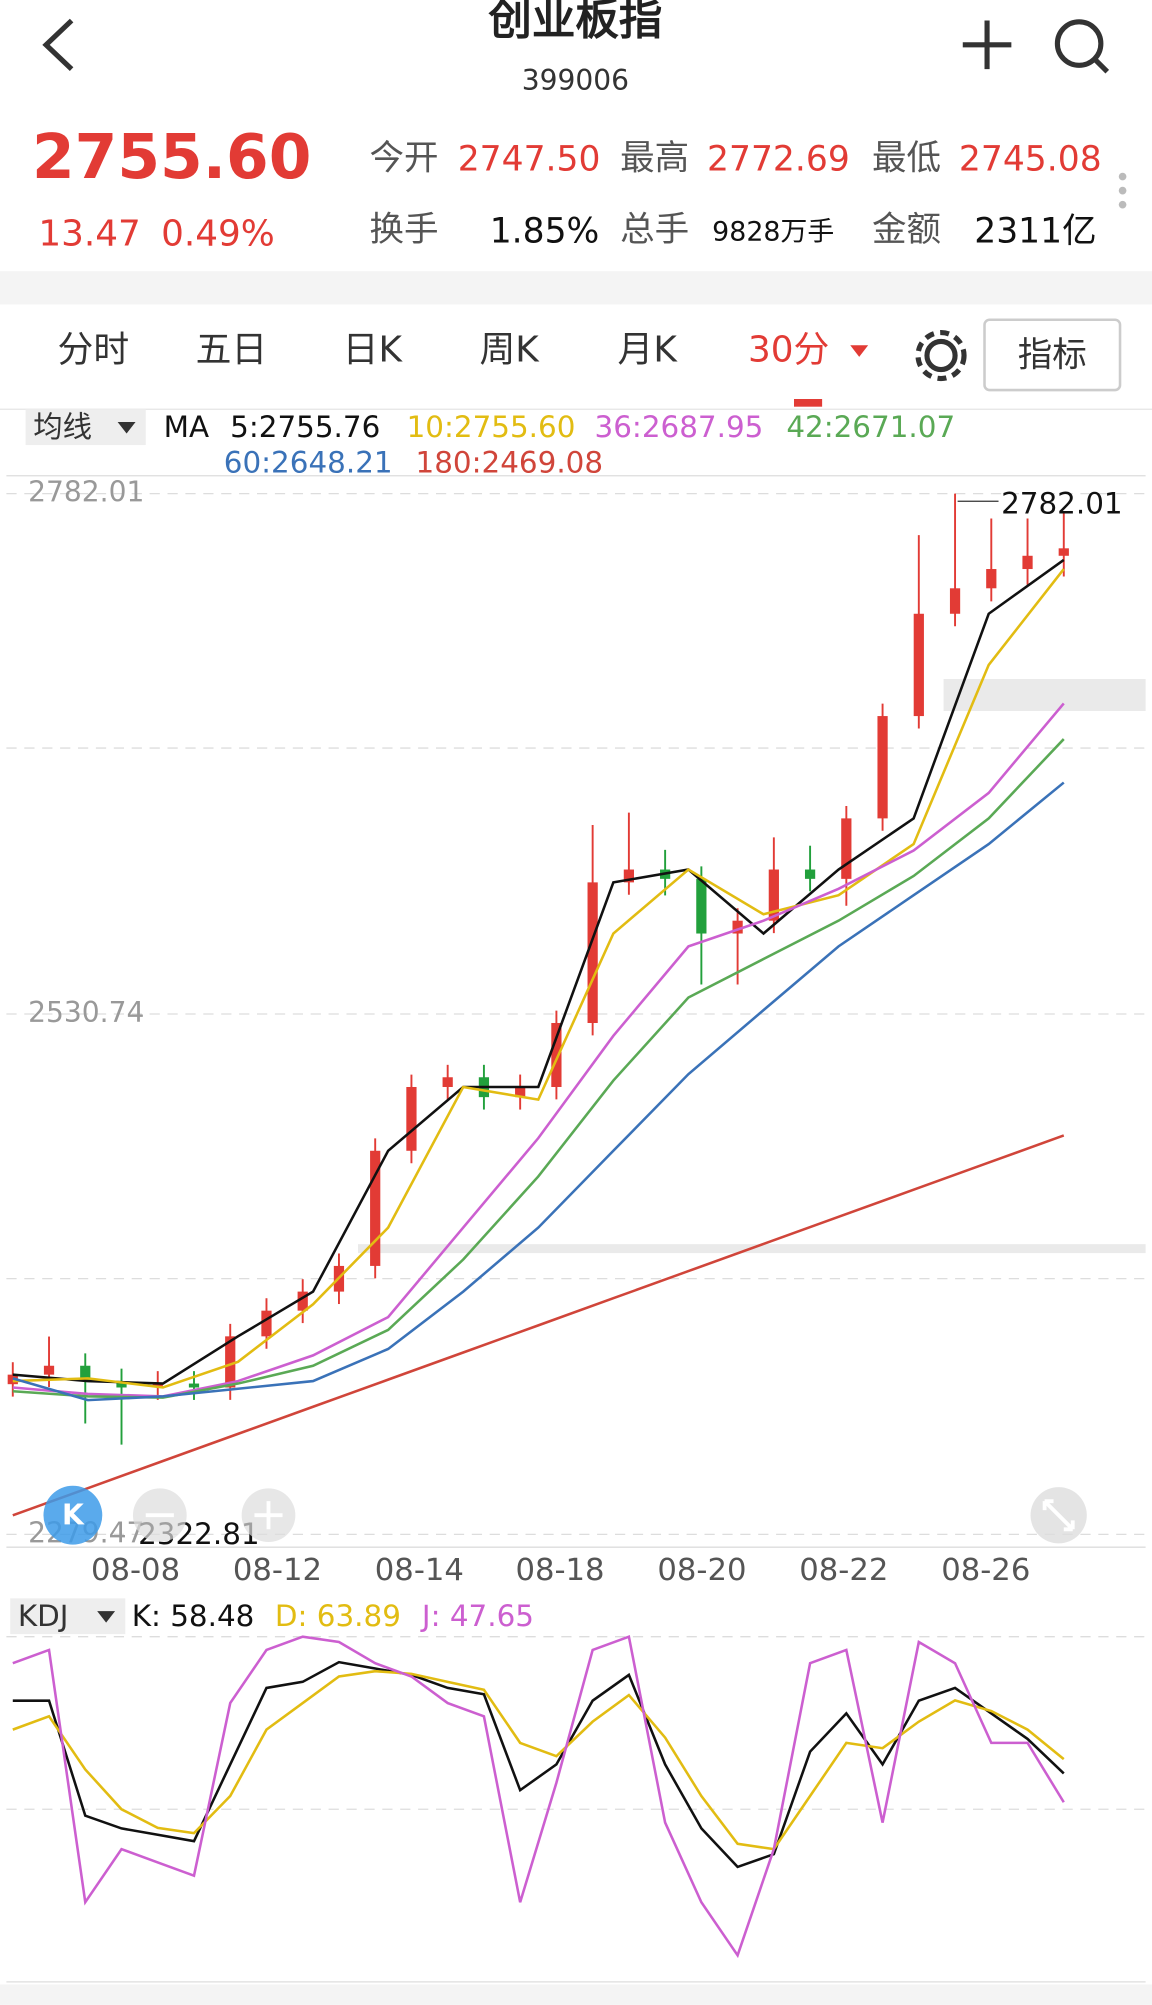  Describe the element at coordinates (576, 1994) in the screenshot. I see `bottom-band` at that location.